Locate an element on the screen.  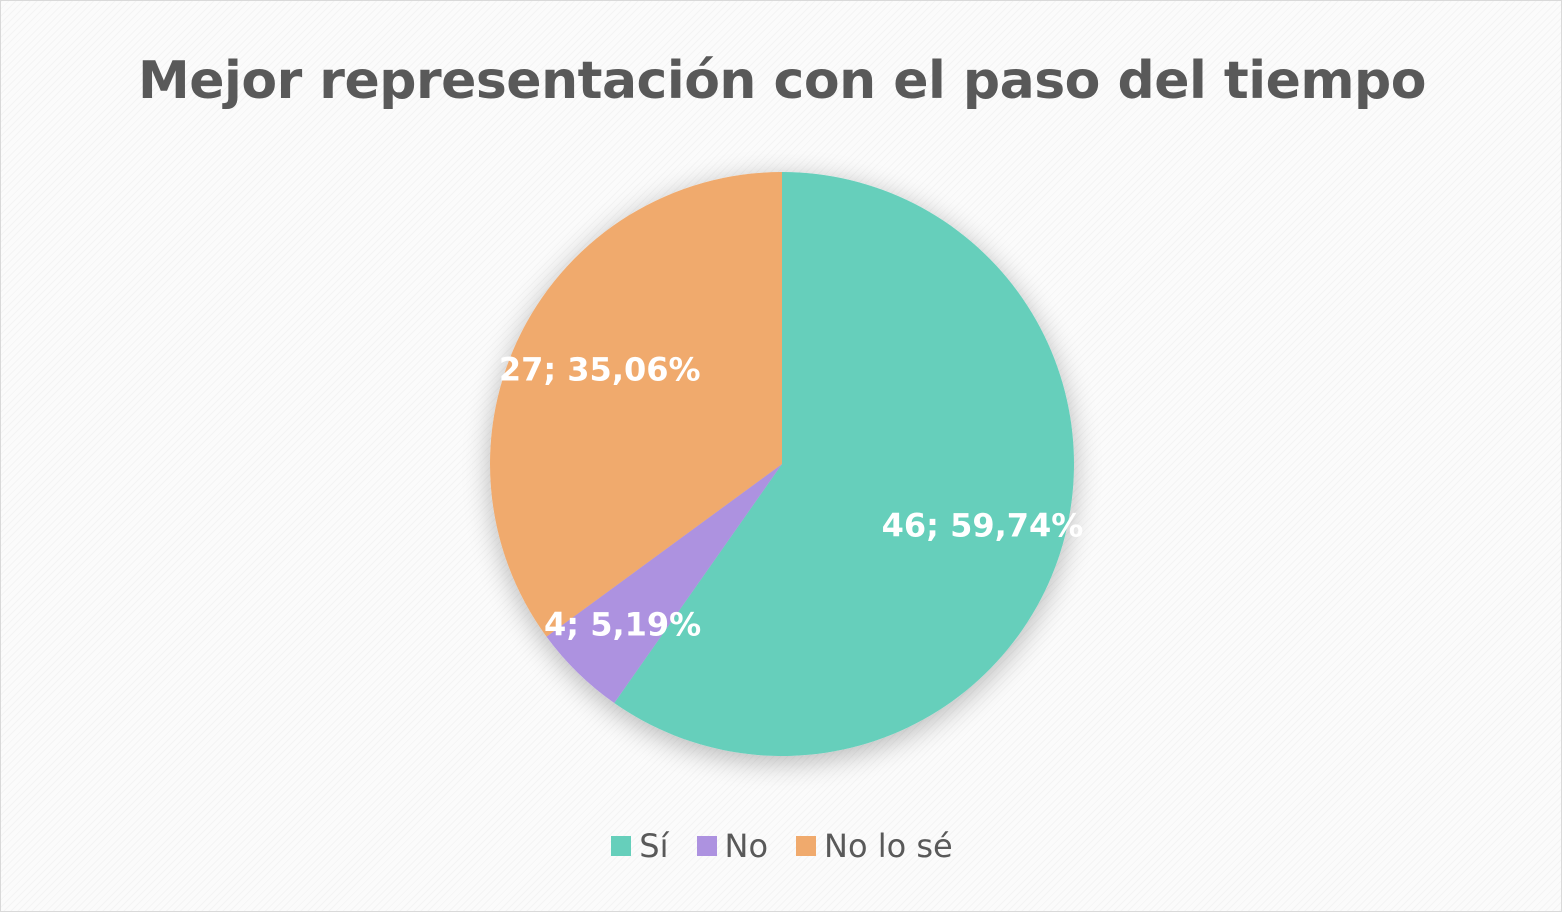
legend-swatch-si is located at coordinates (621, 846).